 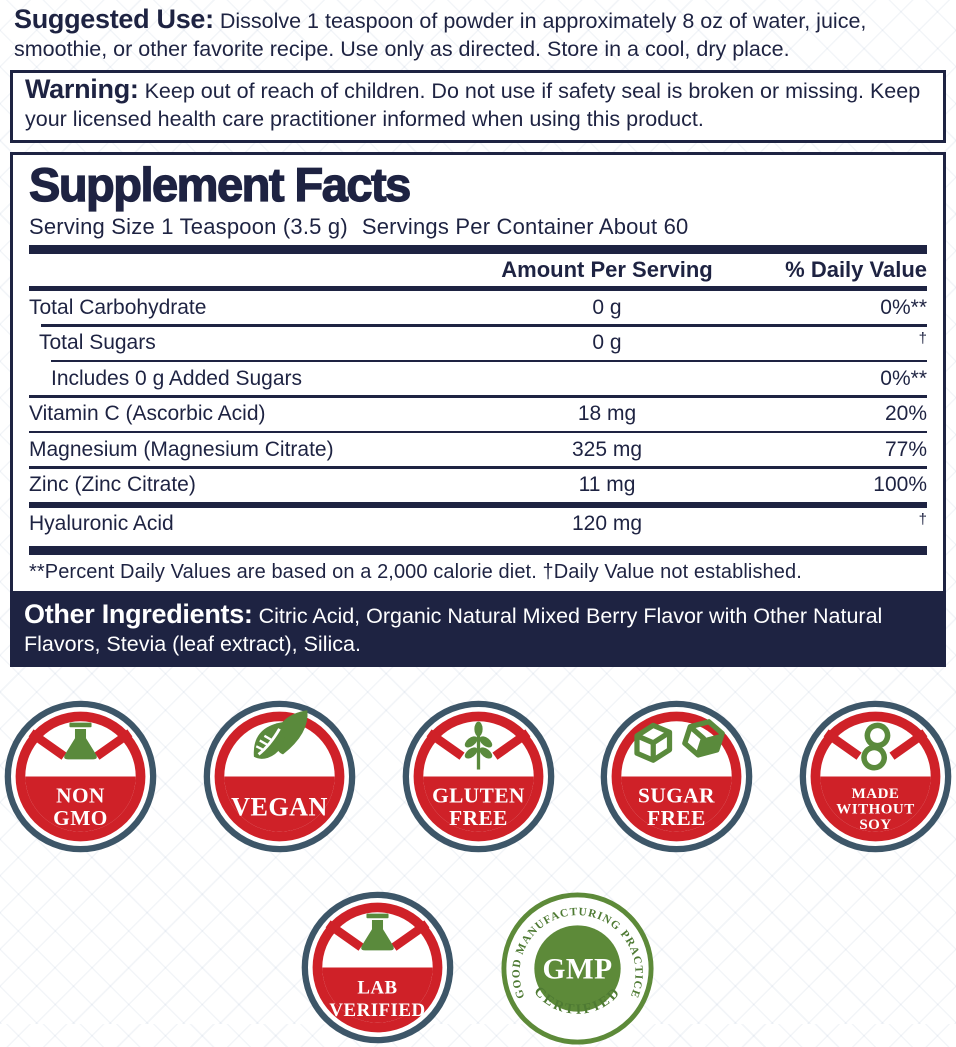 I want to click on servings-per-container: Servings Per Container About 60, so click(x=525, y=226).